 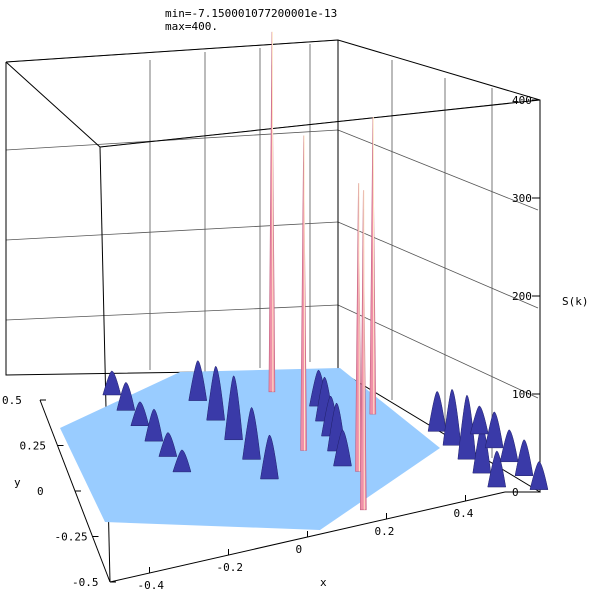 What do you see at coordinates (85, 582) in the screenshot?
I see `y-tick-label: -0.5` at bounding box center [85, 582].